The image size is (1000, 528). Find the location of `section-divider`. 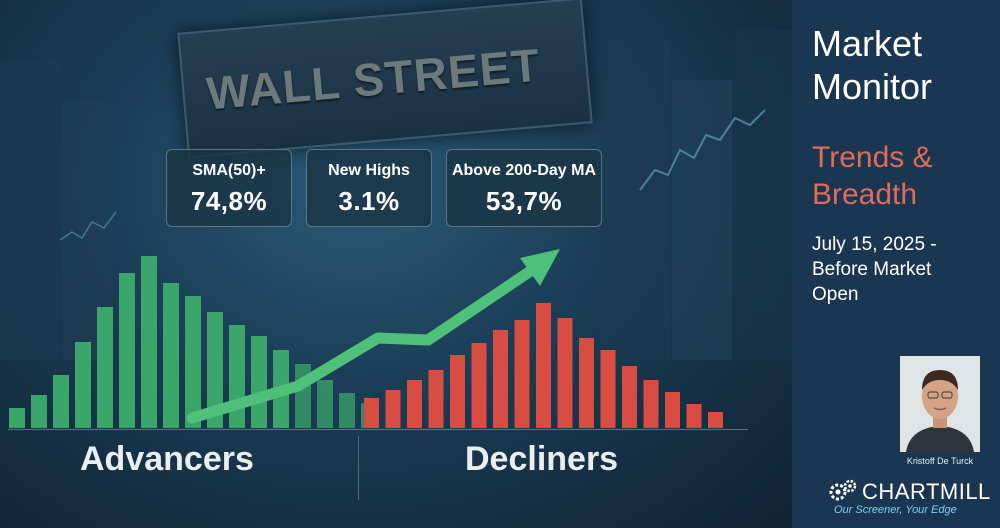

section-divider is located at coordinates (358, 468).